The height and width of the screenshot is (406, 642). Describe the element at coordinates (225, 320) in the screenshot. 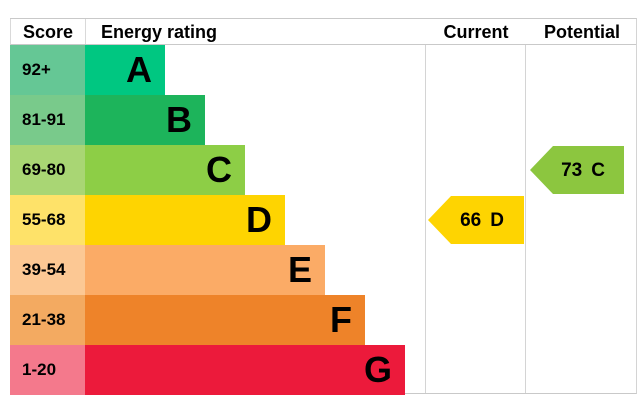

I see `band-bar: F` at that location.